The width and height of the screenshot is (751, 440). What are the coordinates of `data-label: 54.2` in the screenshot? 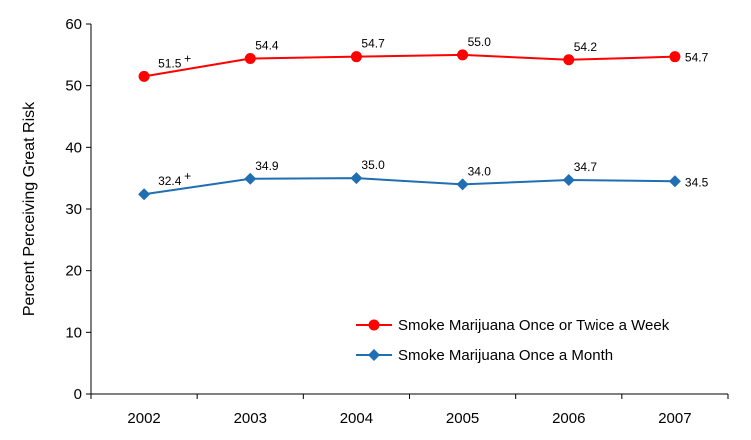 It's located at (586, 47).